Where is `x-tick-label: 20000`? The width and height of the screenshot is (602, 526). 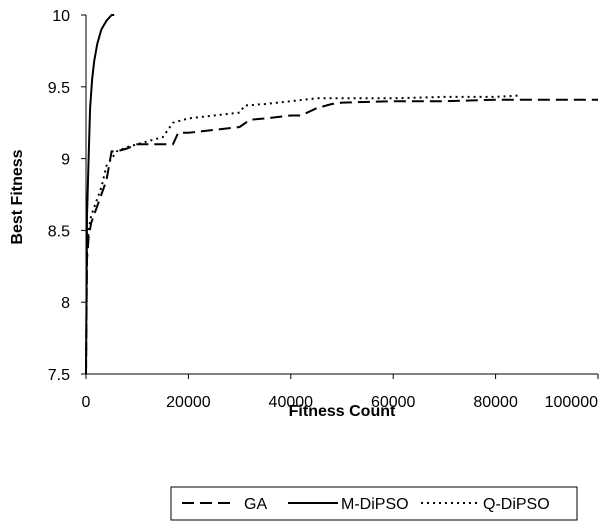 x-tick-label: 20000 is located at coordinates (188, 402).